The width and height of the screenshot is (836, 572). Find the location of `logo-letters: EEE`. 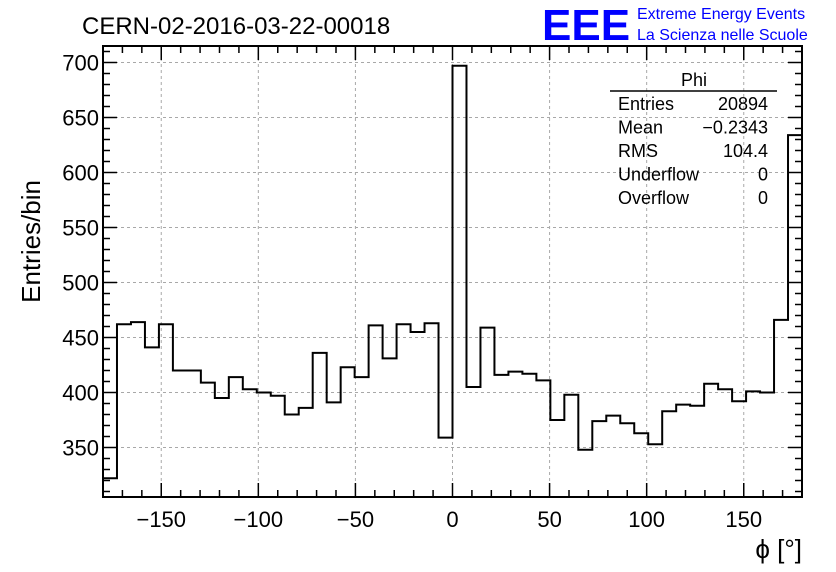

logo-letters: EEE is located at coordinates (586, 25).